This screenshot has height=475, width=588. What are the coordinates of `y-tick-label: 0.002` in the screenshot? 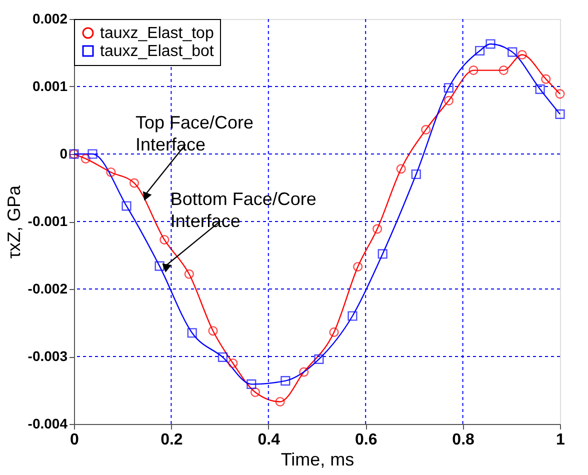 It's located at (50, 18).